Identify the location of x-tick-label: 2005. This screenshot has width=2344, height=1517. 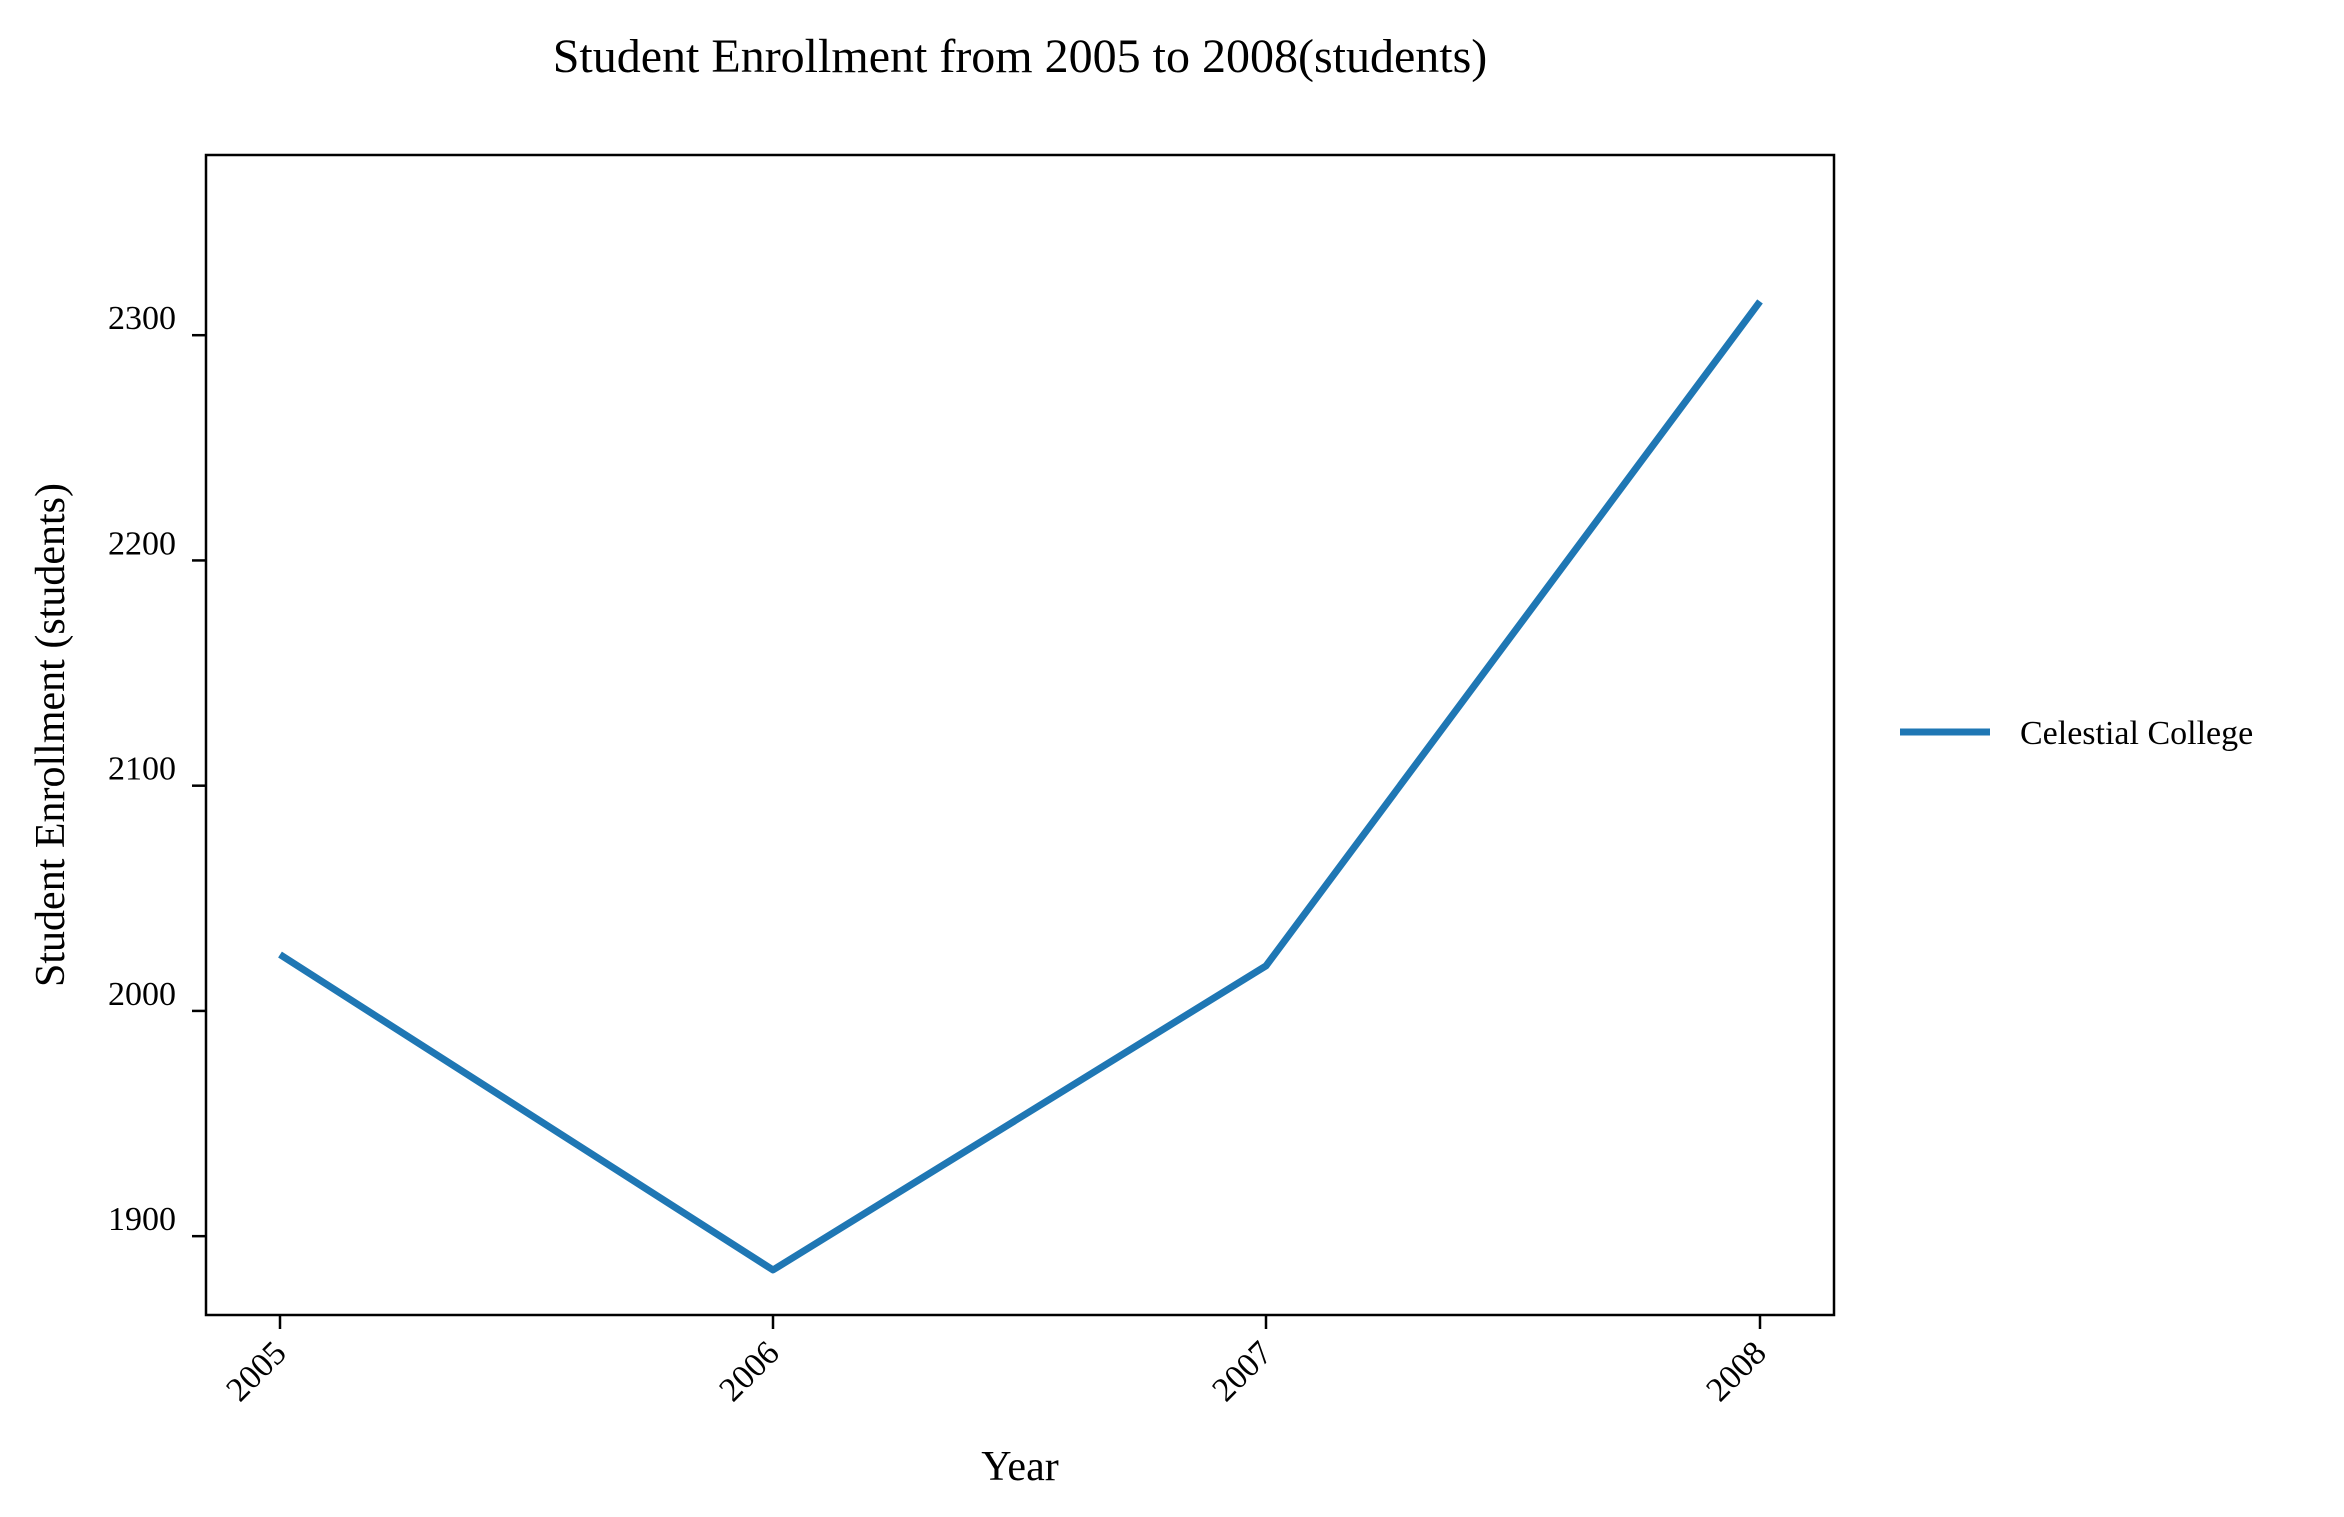
(256, 1371).